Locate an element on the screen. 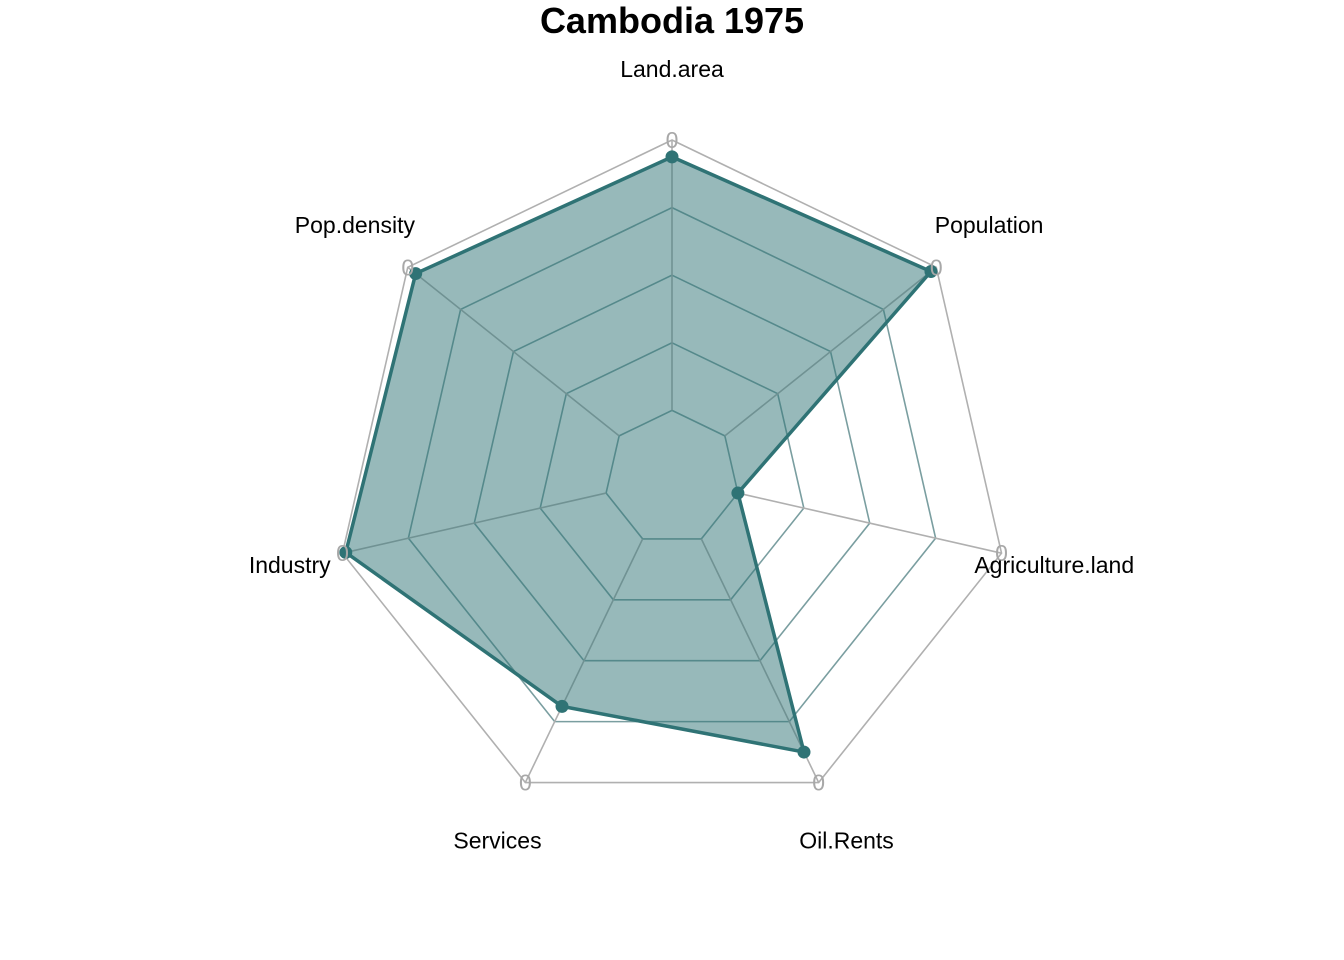 The width and height of the screenshot is (1344, 960). data-point-Oil.Rents is located at coordinates (804, 752).